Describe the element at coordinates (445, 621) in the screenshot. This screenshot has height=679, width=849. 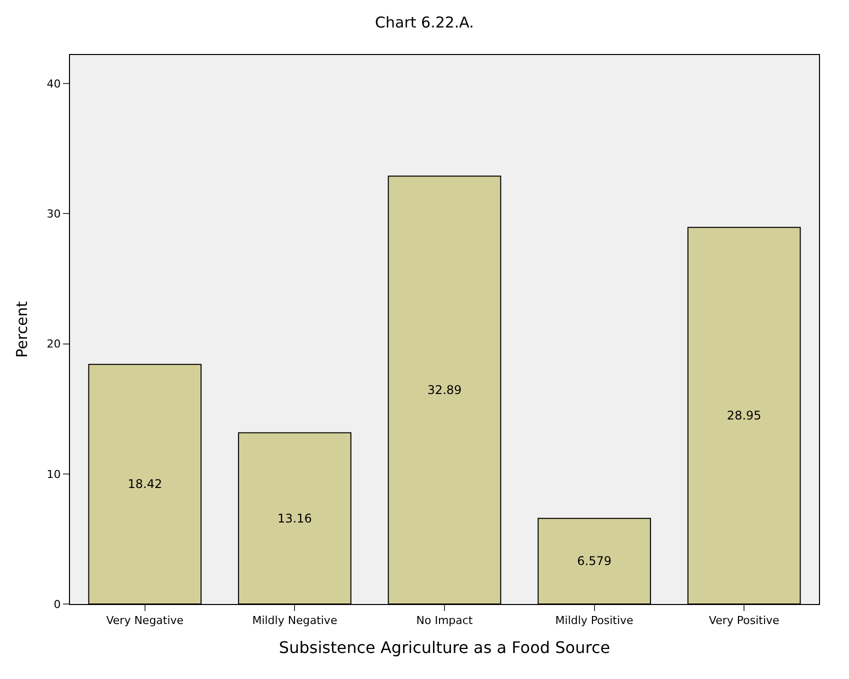
I see `x-tick-label: No Impact` at that location.